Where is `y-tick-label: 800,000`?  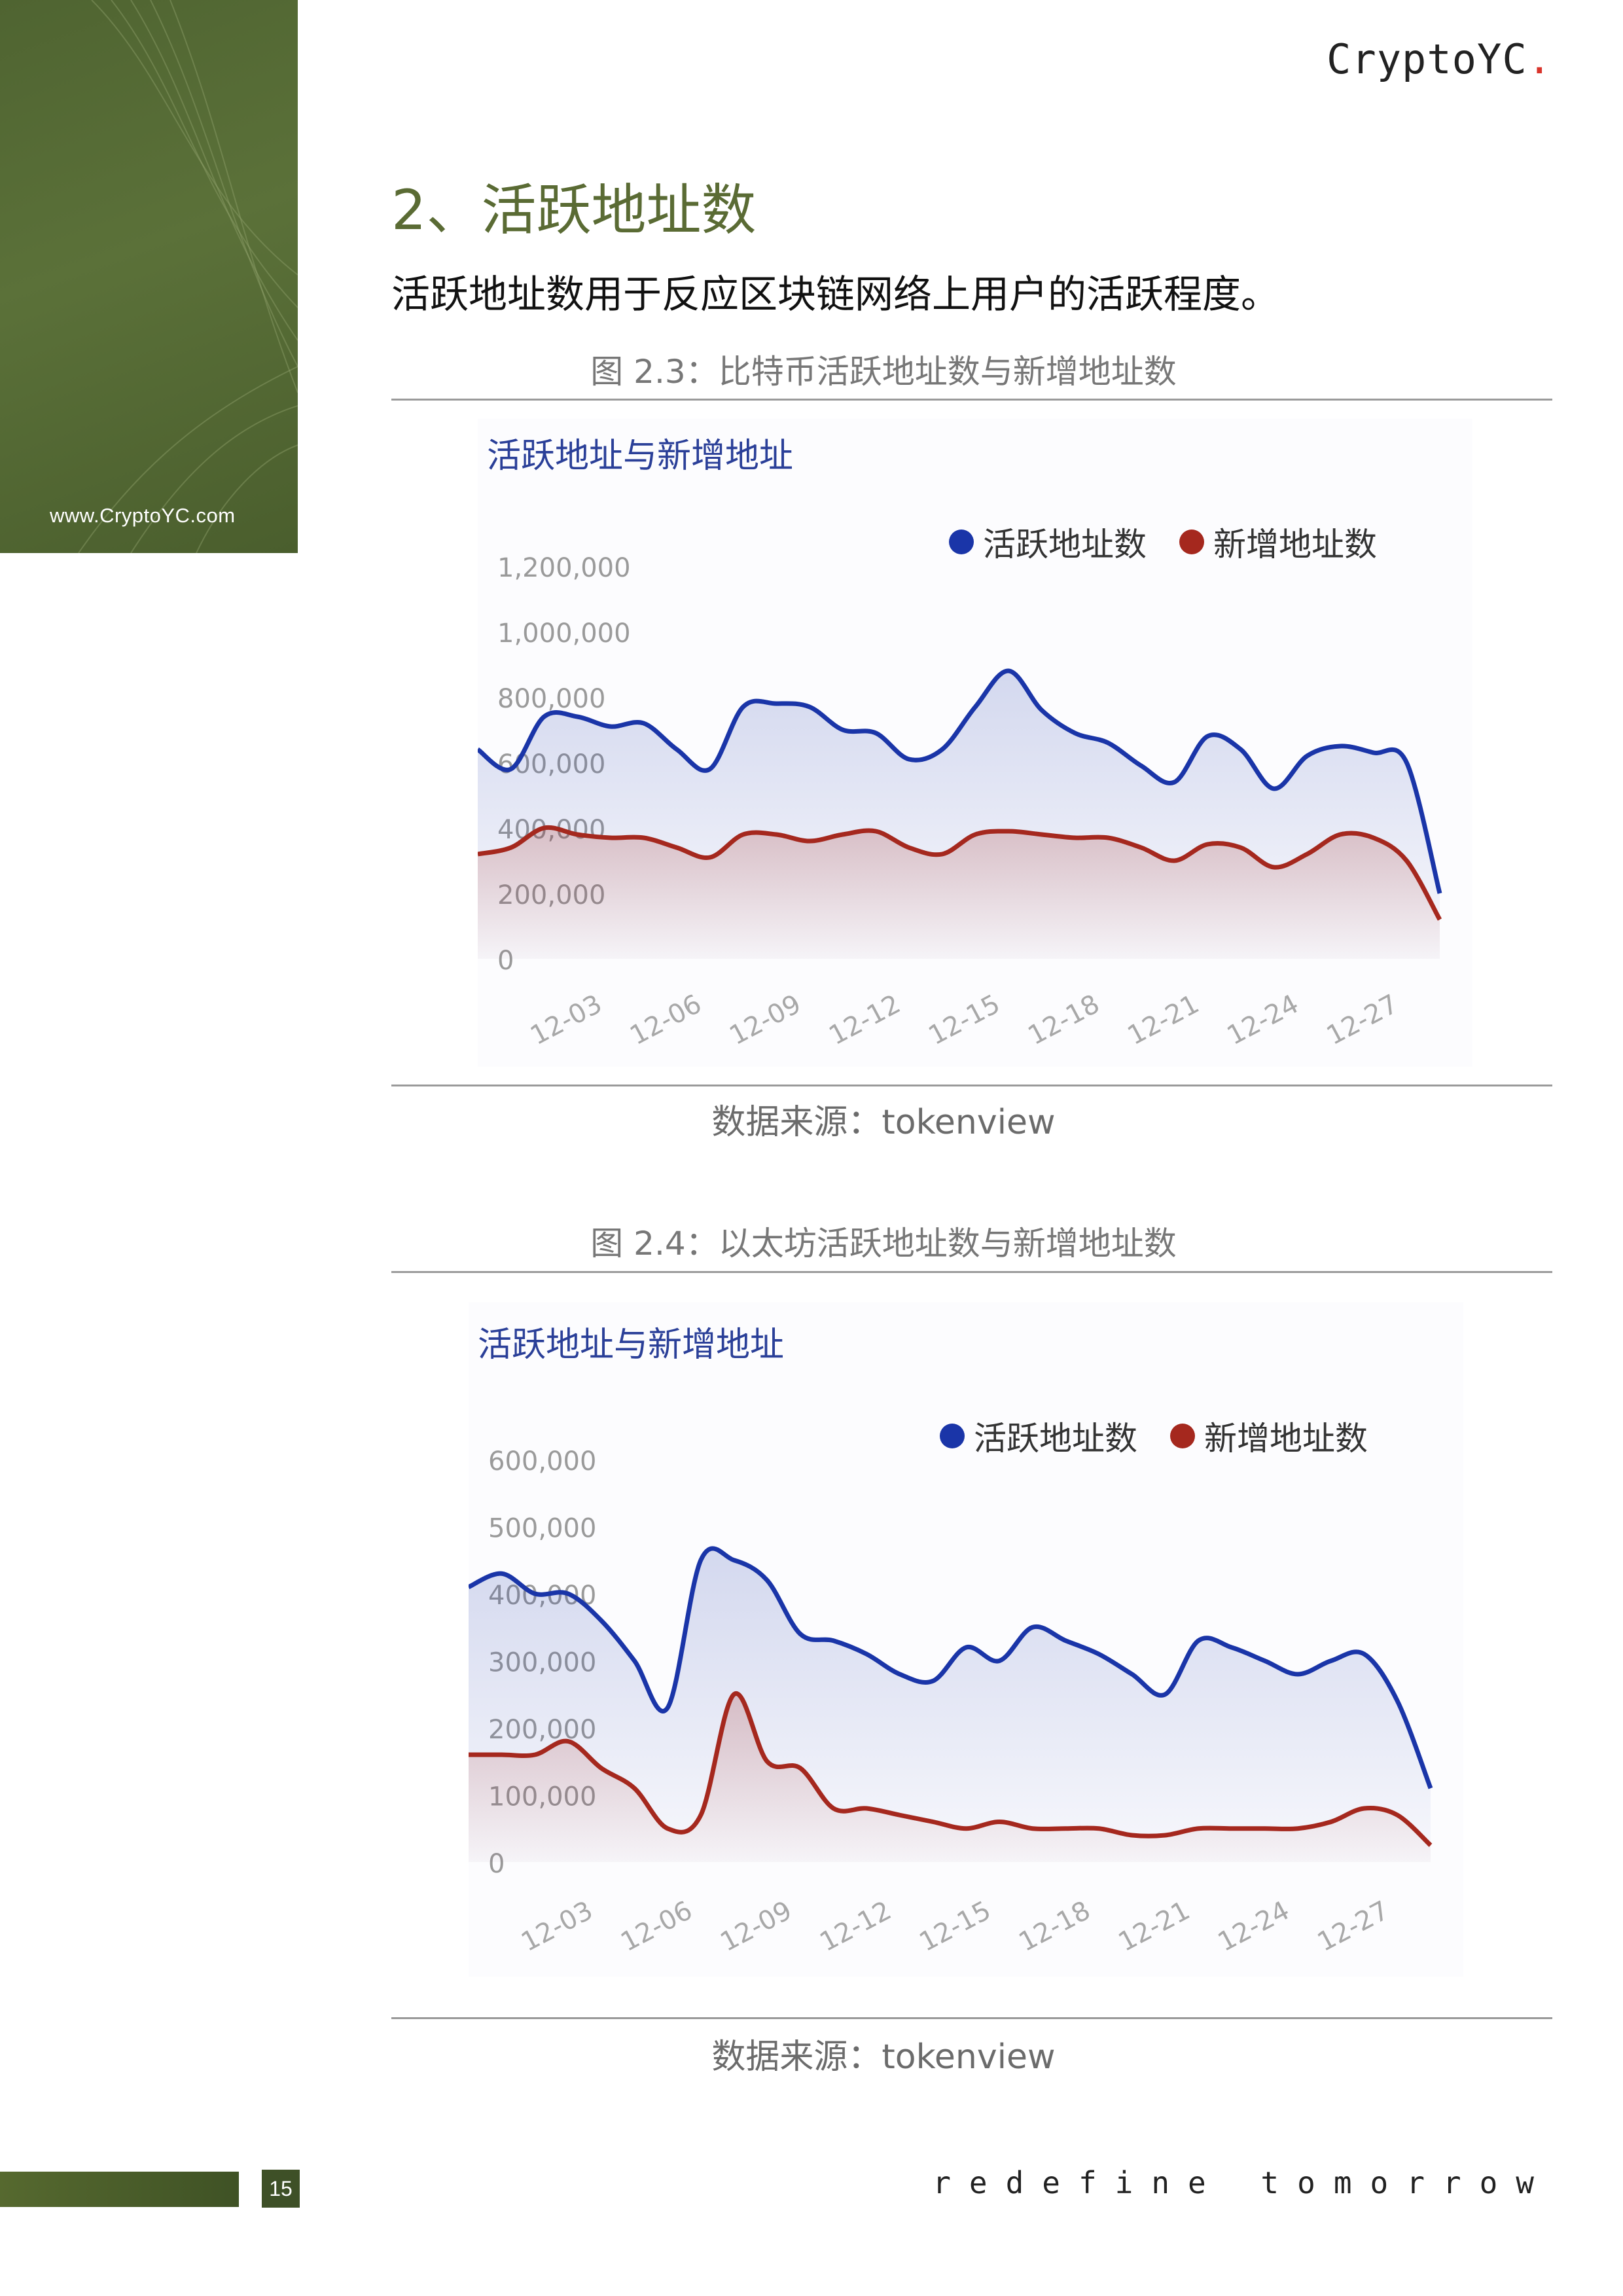 y-tick-label: 800,000 is located at coordinates (551, 699).